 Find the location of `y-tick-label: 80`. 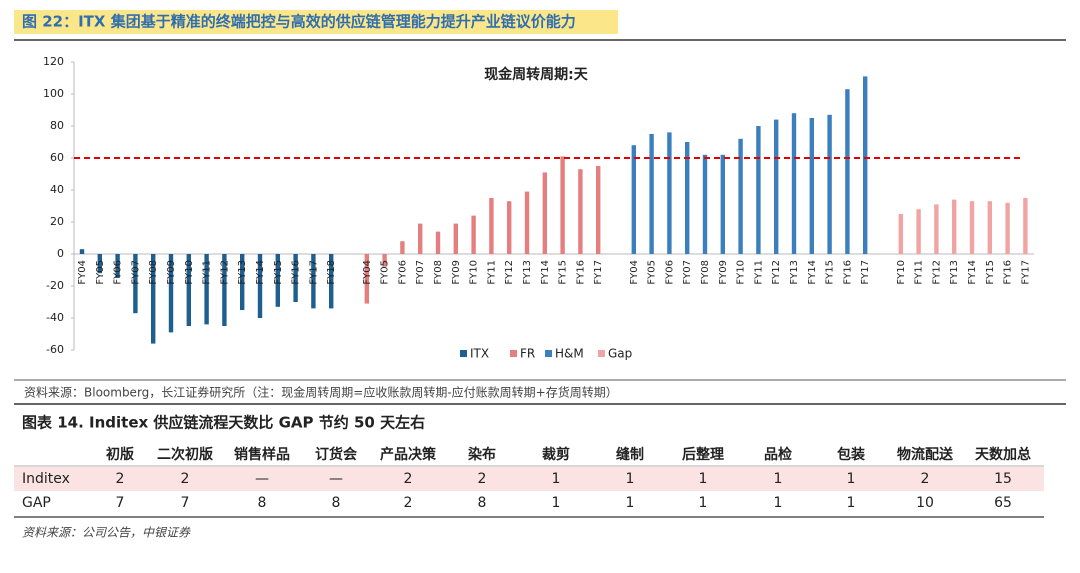

y-tick-label: 80 is located at coordinates (57, 125).